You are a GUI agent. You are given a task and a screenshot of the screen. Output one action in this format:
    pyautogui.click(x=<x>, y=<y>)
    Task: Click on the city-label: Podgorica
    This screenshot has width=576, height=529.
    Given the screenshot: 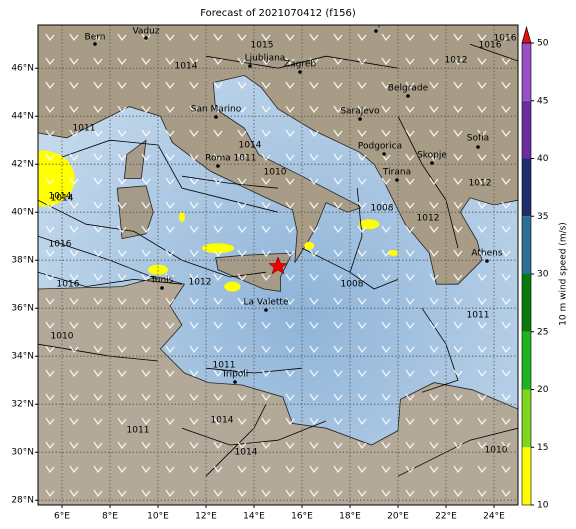 What is the action you would take?
    pyautogui.click(x=380, y=147)
    